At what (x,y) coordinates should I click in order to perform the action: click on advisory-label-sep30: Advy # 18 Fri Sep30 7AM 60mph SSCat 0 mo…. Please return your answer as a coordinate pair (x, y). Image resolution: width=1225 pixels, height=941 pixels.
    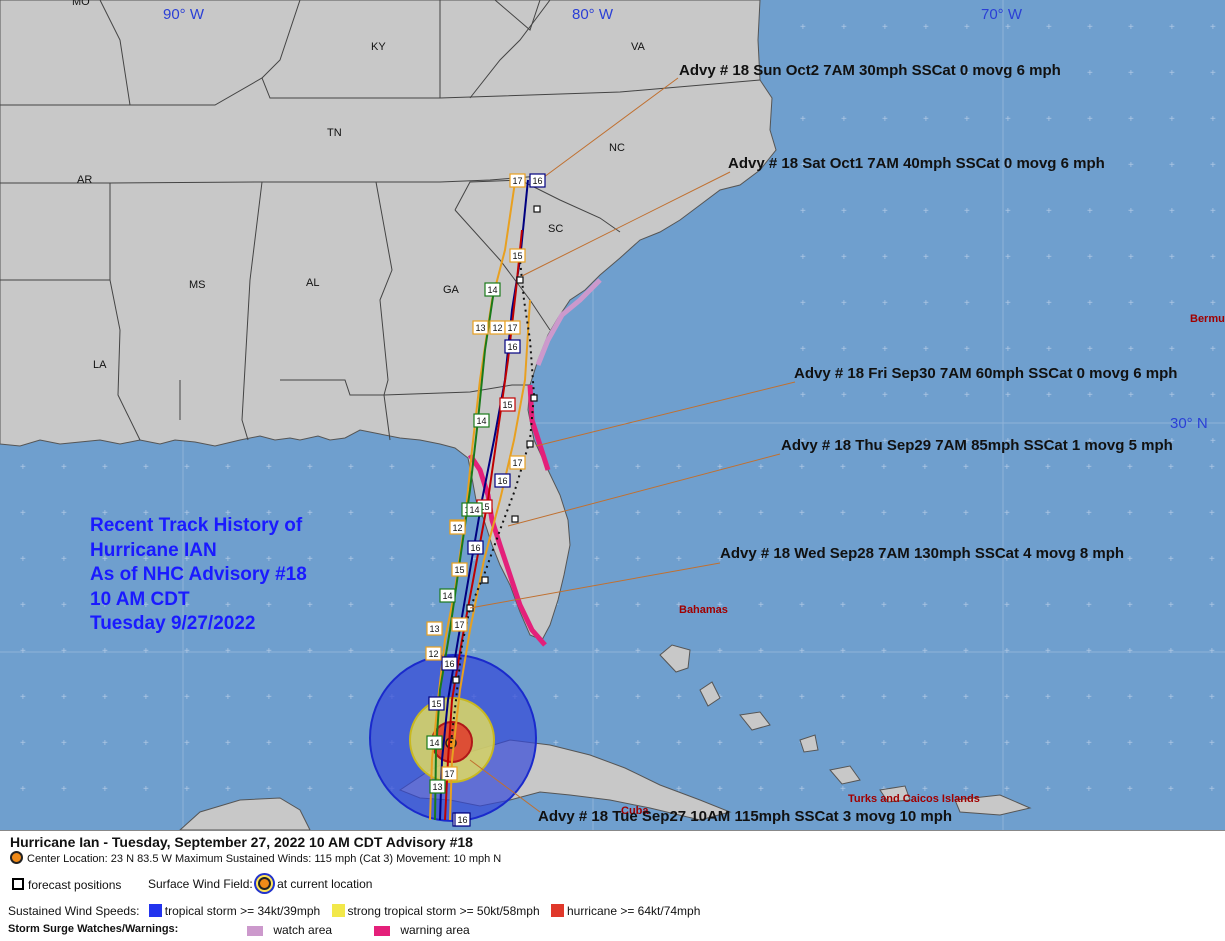
    Looking at the image, I should click on (986, 373).